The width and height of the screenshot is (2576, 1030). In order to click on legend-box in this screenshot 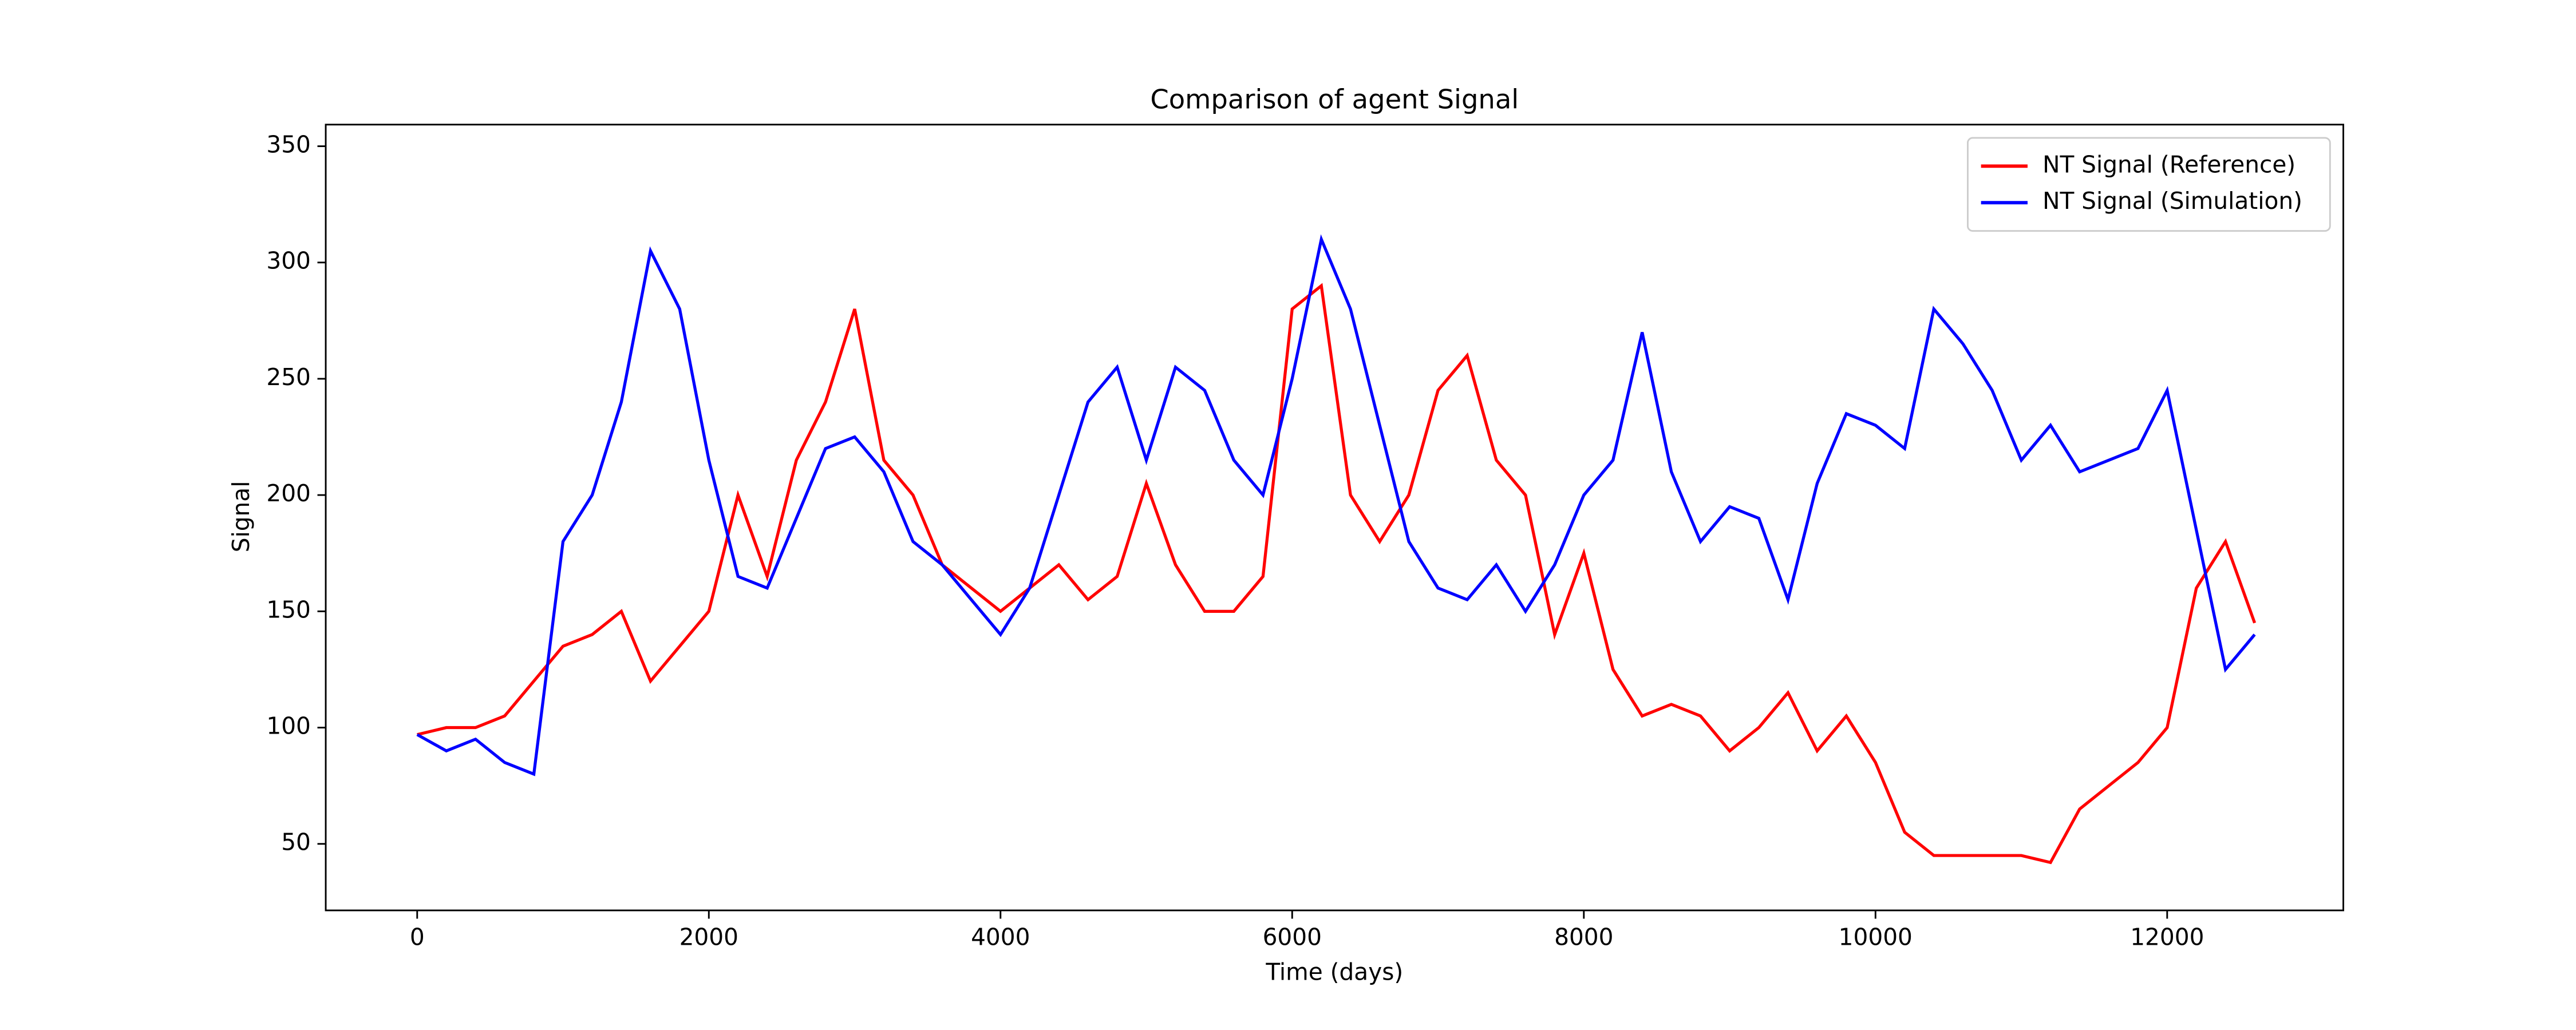, I will do `click(2148, 184)`.